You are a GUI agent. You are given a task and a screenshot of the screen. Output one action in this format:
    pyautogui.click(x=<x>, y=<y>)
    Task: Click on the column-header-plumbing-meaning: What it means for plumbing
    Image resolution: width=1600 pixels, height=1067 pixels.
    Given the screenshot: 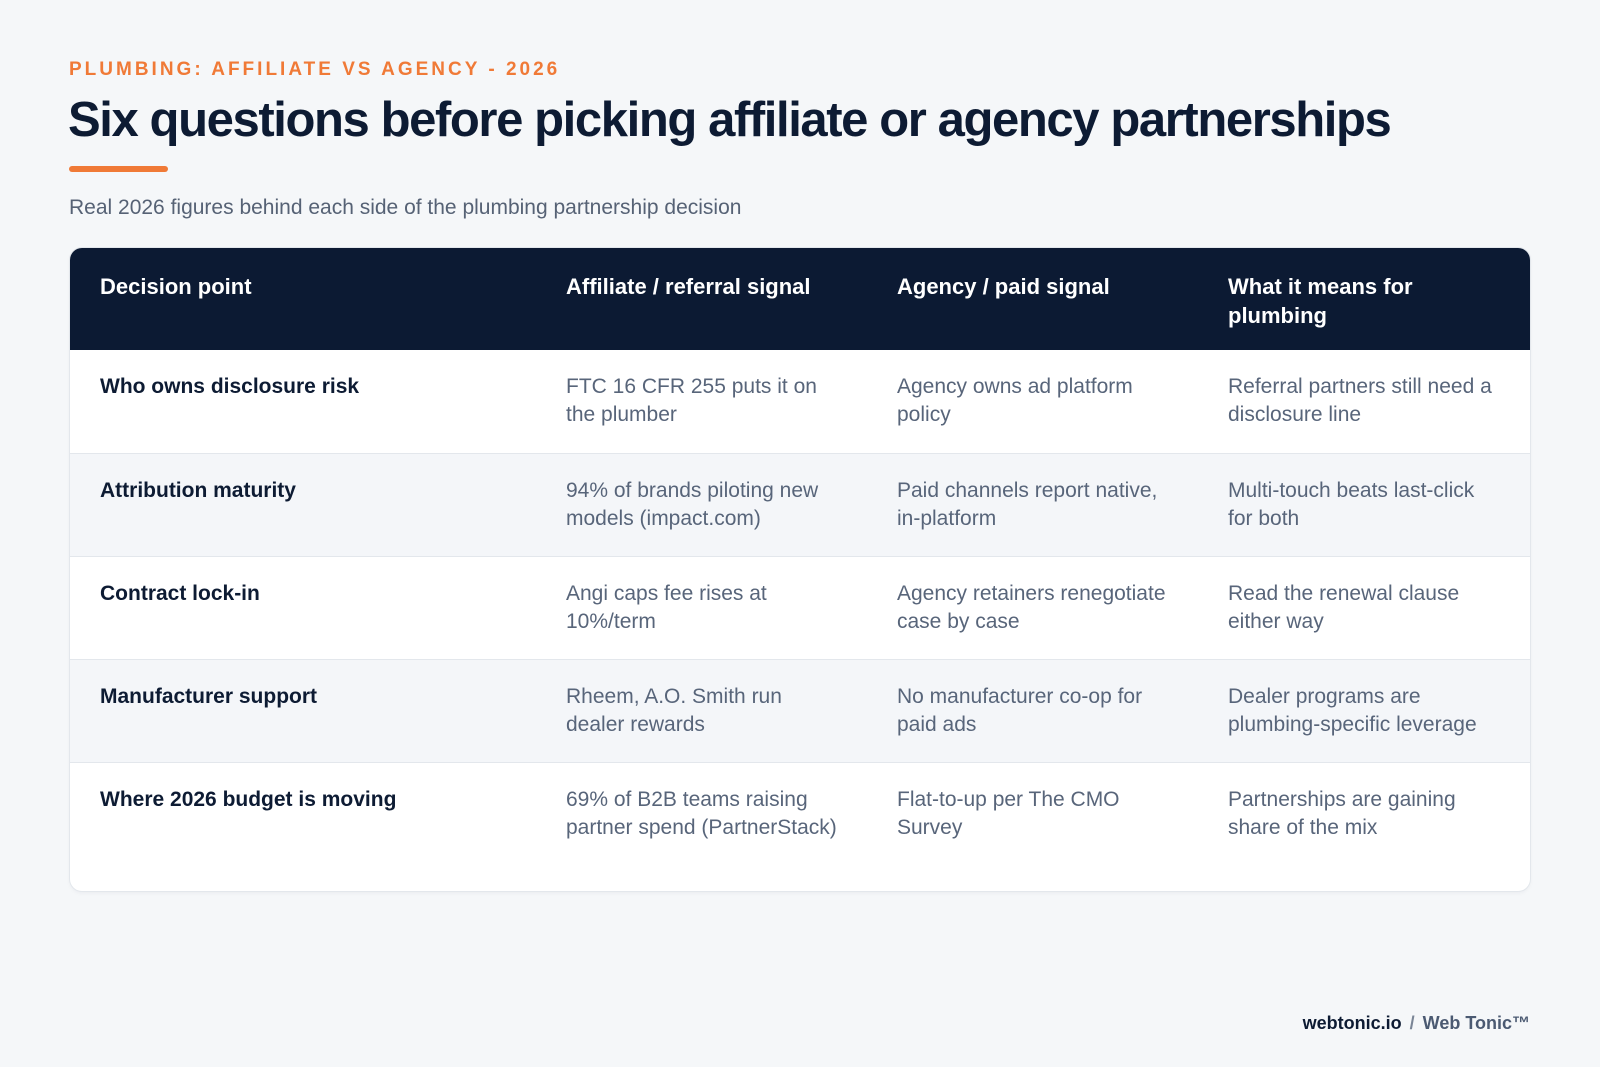 What is the action you would take?
    pyautogui.click(x=1320, y=301)
    